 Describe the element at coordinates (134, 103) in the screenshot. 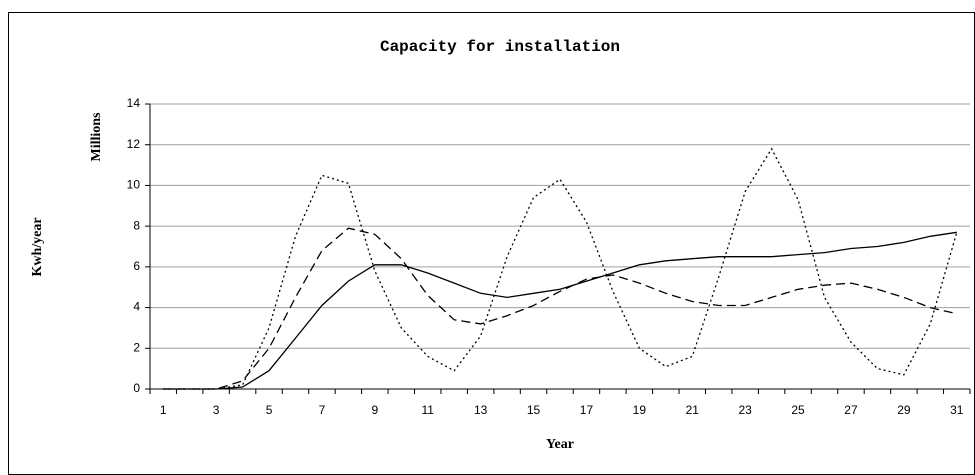

I see `y-tick-label: 14` at that location.